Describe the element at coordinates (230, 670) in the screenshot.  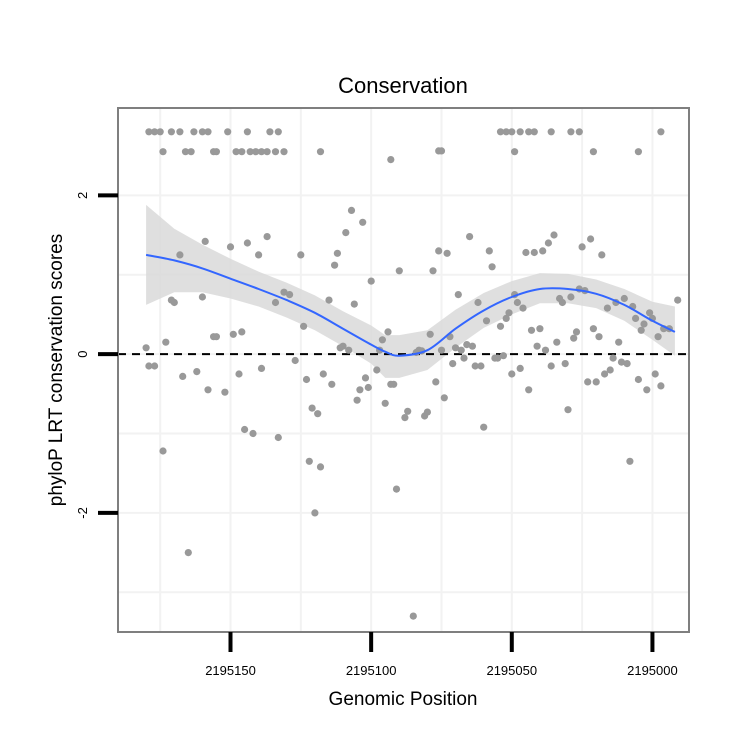
I see `x-tick-label: 2195150` at that location.